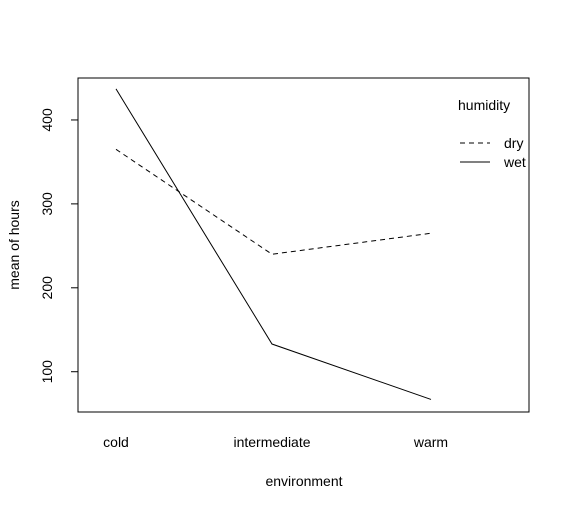 The image size is (570, 511). What do you see at coordinates (47, 288) in the screenshot?
I see `y-tick-label: 200` at bounding box center [47, 288].